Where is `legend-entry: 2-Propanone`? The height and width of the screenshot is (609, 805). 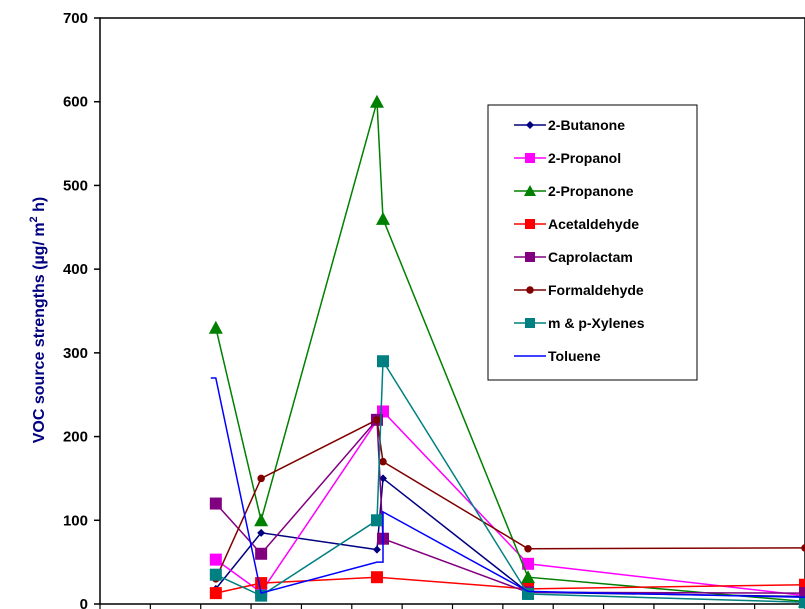
legend-entry: 2-Propanone is located at coordinates (591, 191).